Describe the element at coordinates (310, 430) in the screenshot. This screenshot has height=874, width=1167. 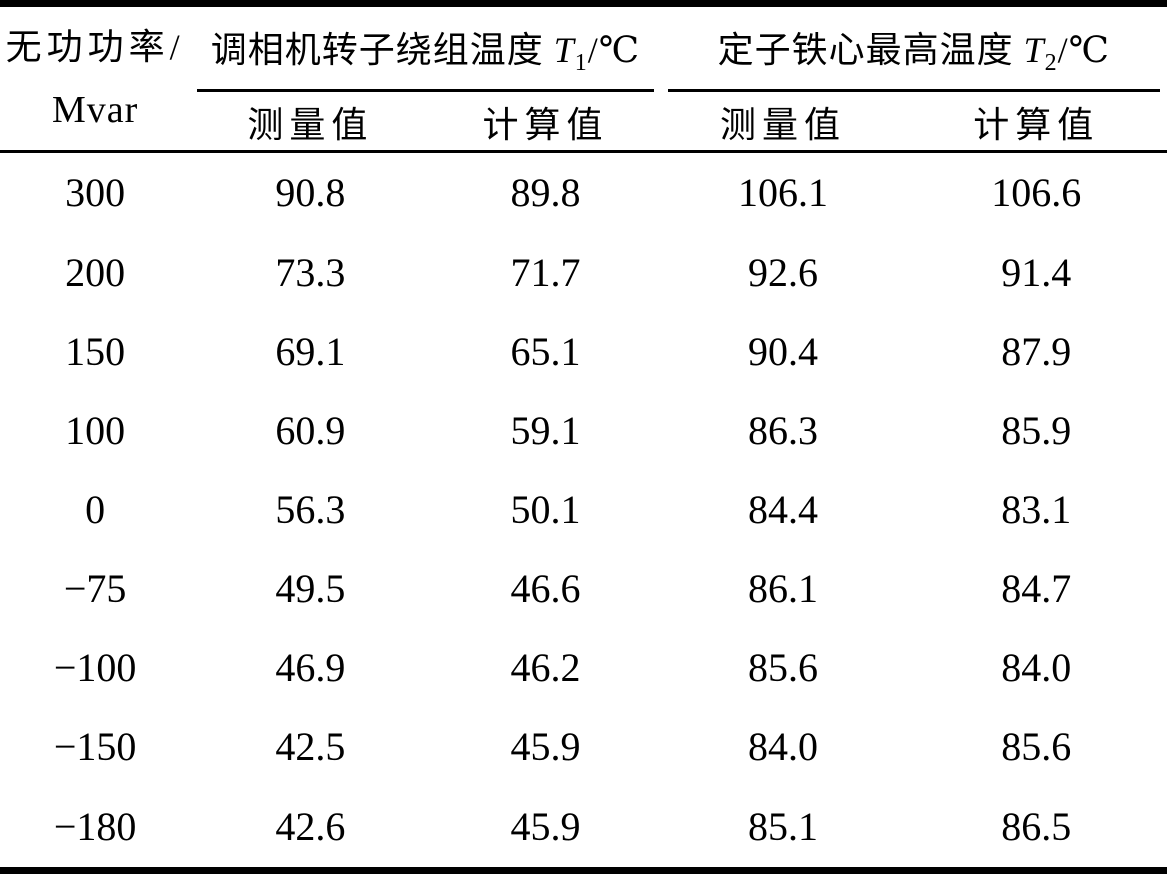
I see `cell-t1-measured: 60.9` at that location.